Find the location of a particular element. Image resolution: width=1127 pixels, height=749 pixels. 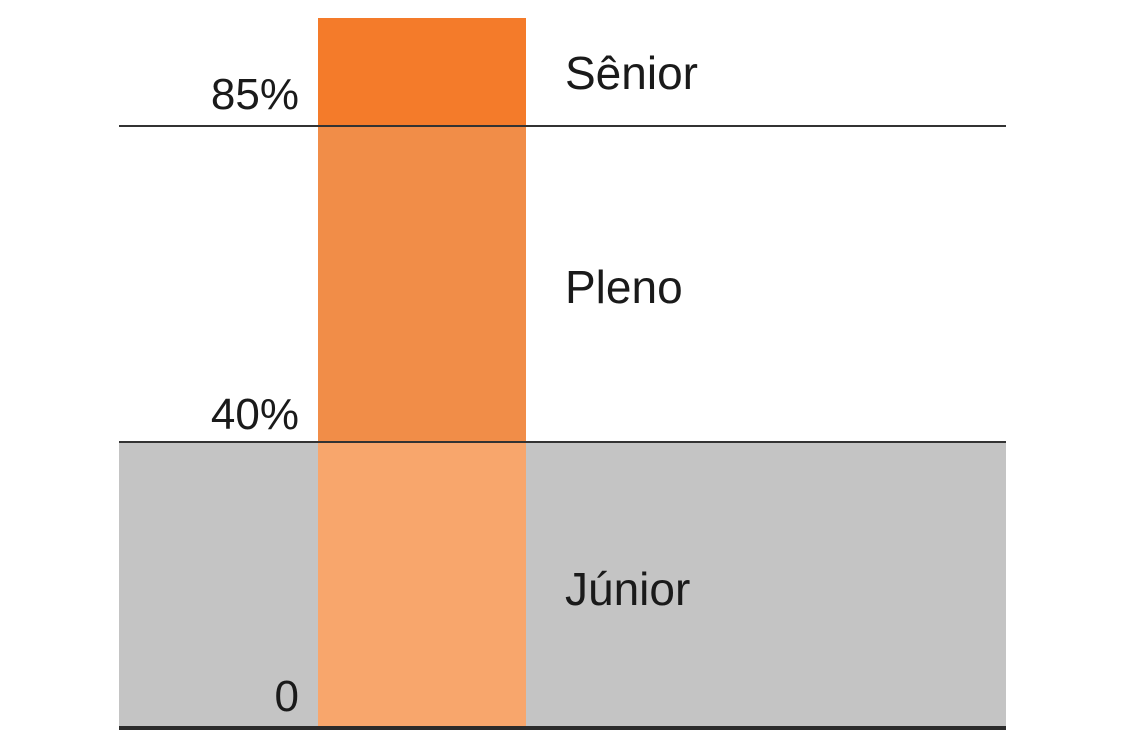

bar-segment-pleno is located at coordinates (422, 284).